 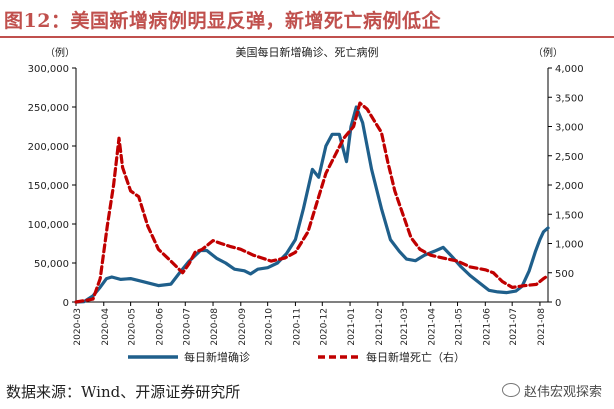 I want to click on y-right-tick-label: 1,500, so click(x=569, y=215).